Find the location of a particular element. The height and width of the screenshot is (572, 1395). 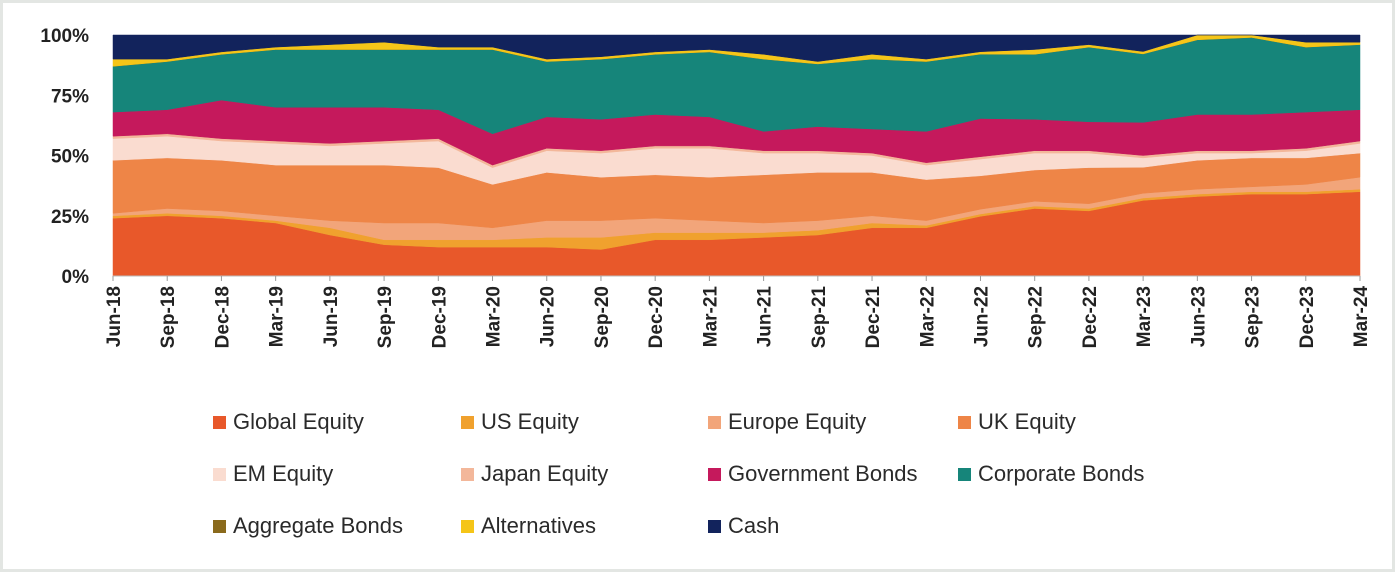

x-tick-label: Sep-23 is located at coordinates (1253, 317).